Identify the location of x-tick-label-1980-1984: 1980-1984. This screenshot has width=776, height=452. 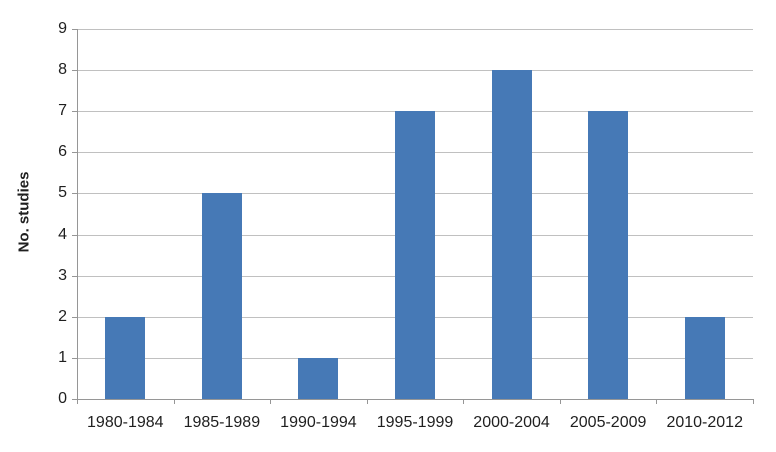
(125, 422).